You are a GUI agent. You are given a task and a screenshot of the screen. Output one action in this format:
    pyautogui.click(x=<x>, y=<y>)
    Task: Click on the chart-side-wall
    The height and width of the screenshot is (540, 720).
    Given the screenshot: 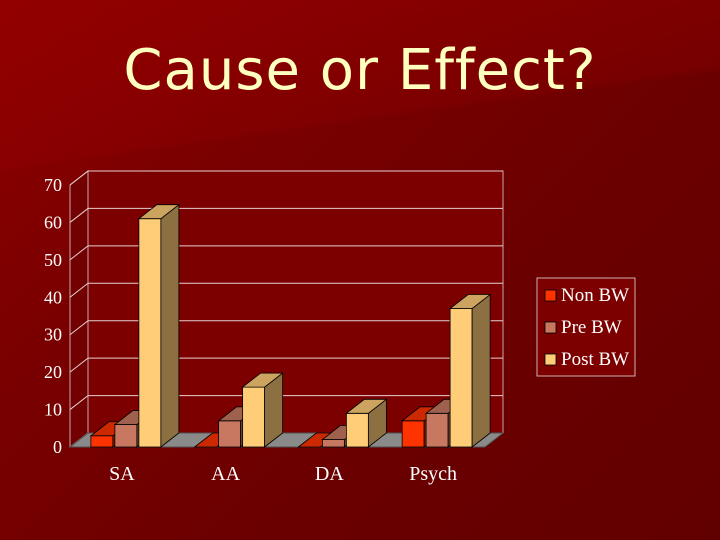 What is the action you would take?
    pyautogui.click(x=79, y=309)
    